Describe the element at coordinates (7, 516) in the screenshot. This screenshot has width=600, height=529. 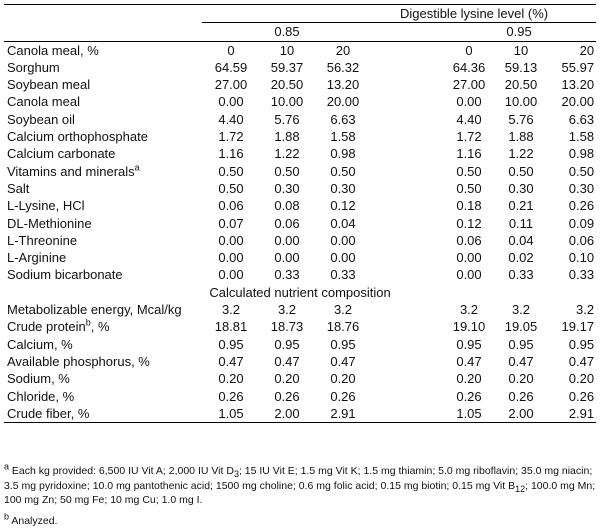
I see `footnote-b-mark: b` at that location.